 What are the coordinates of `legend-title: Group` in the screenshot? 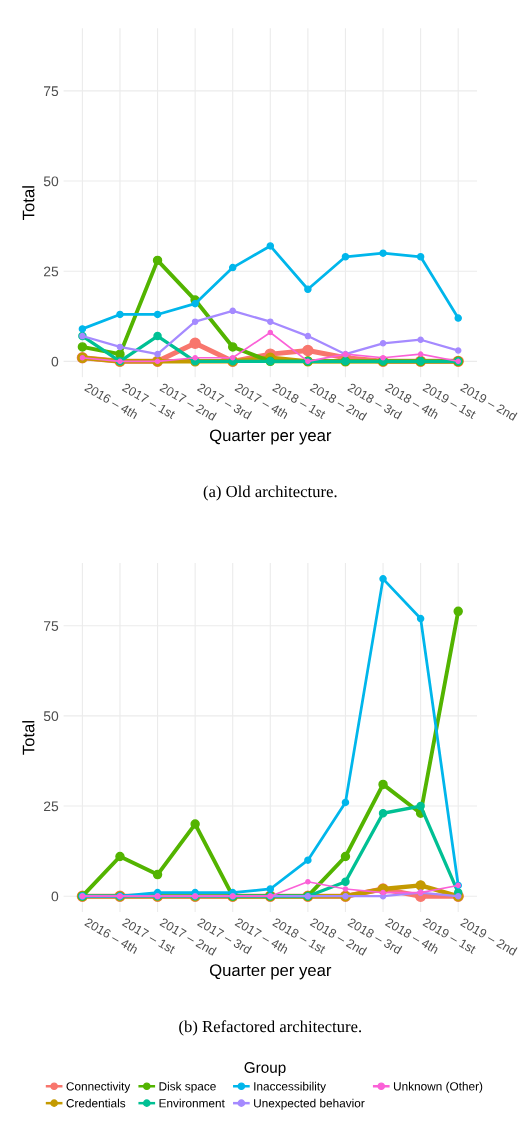 It's located at (265, 1069).